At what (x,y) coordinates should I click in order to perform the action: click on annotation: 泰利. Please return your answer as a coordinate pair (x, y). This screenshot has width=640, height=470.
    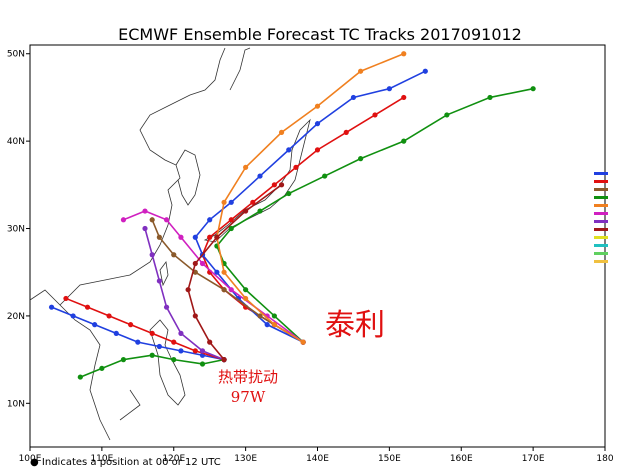
    Looking at the image, I should click on (355, 325).